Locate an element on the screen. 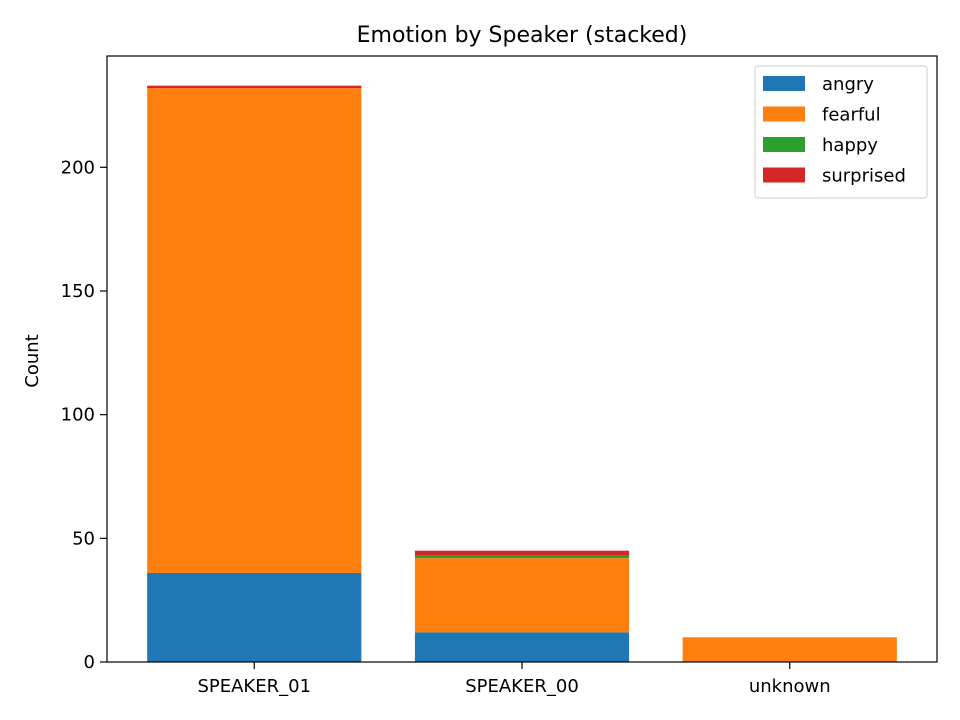 The height and width of the screenshot is (720, 960). legend-swatch-angry is located at coordinates (784, 83).